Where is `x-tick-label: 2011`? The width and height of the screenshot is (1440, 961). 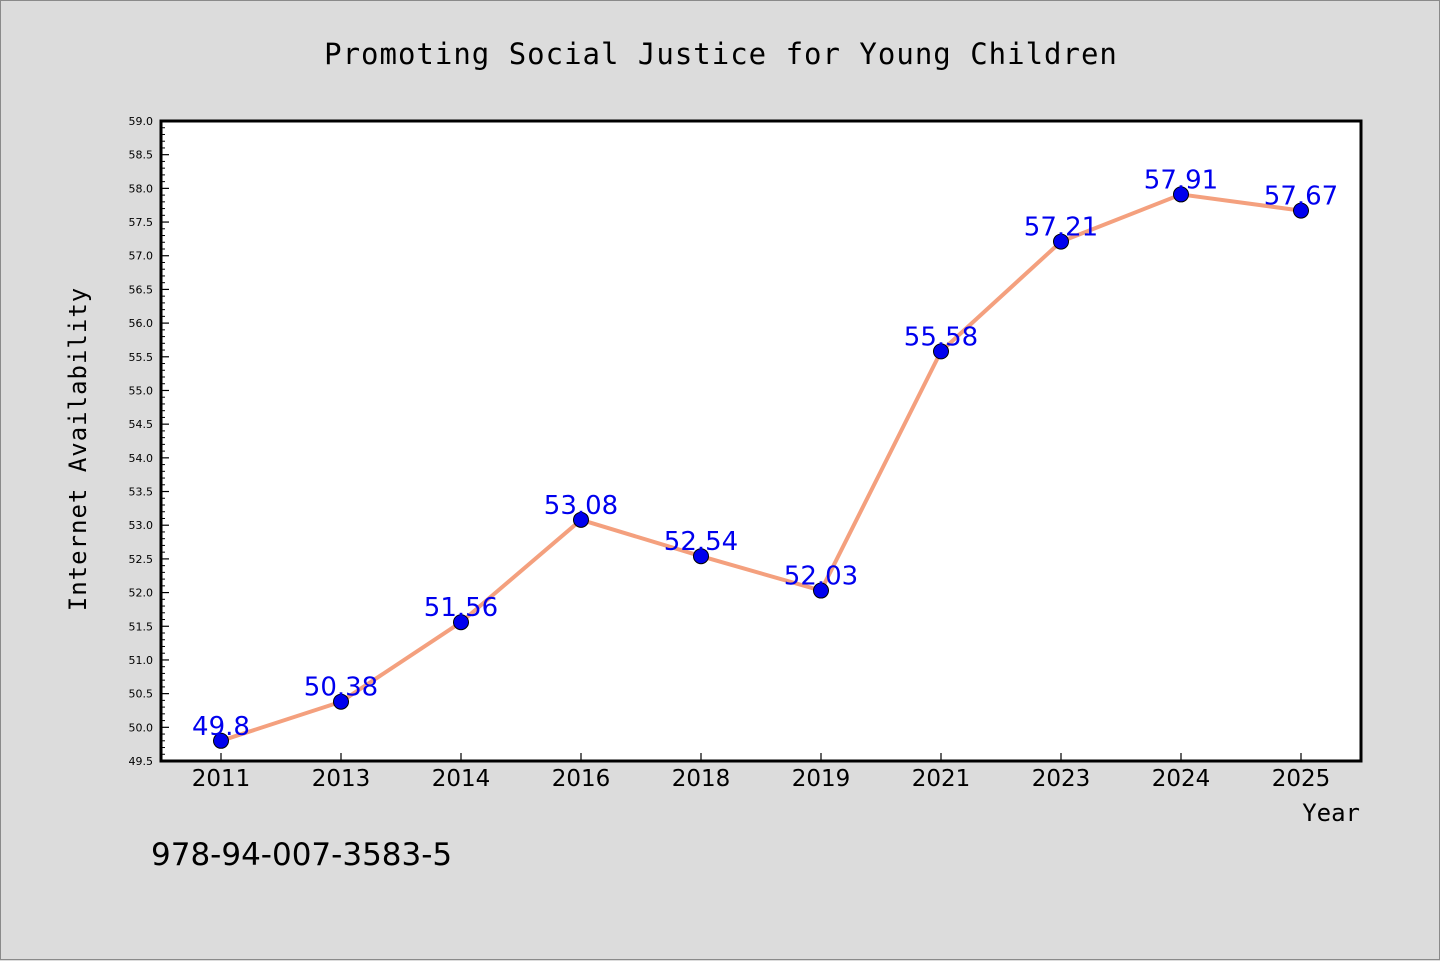 x-tick-label: 2011 is located at coordinates (221, 779).